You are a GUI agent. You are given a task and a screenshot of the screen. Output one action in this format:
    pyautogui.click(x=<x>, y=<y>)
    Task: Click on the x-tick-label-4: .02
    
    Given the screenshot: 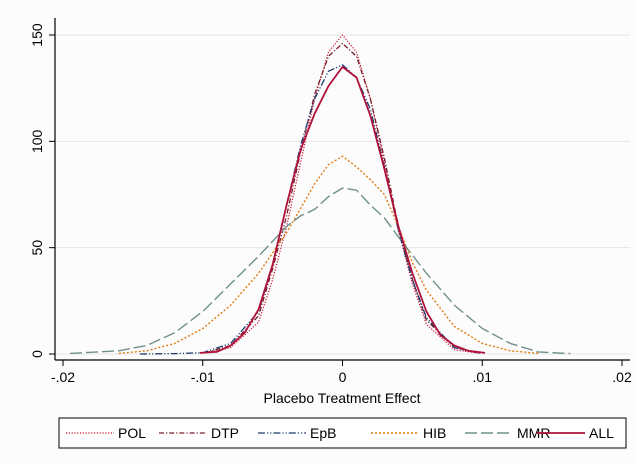 What is the action you would take?
    pyautogui.click(x=622, y=377)
    